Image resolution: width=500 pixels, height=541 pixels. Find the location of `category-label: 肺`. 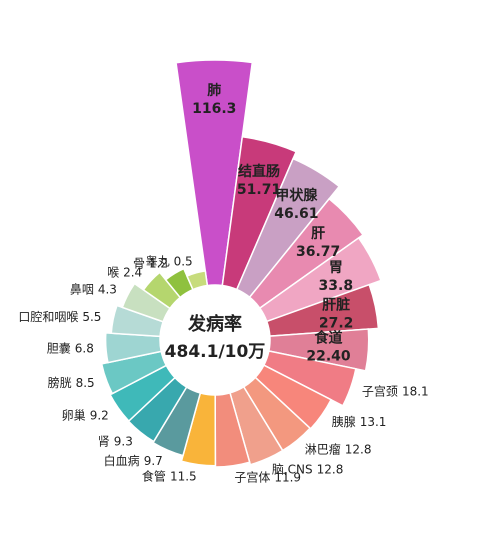

category-label: 肺 is located at coordinates (214, 91).